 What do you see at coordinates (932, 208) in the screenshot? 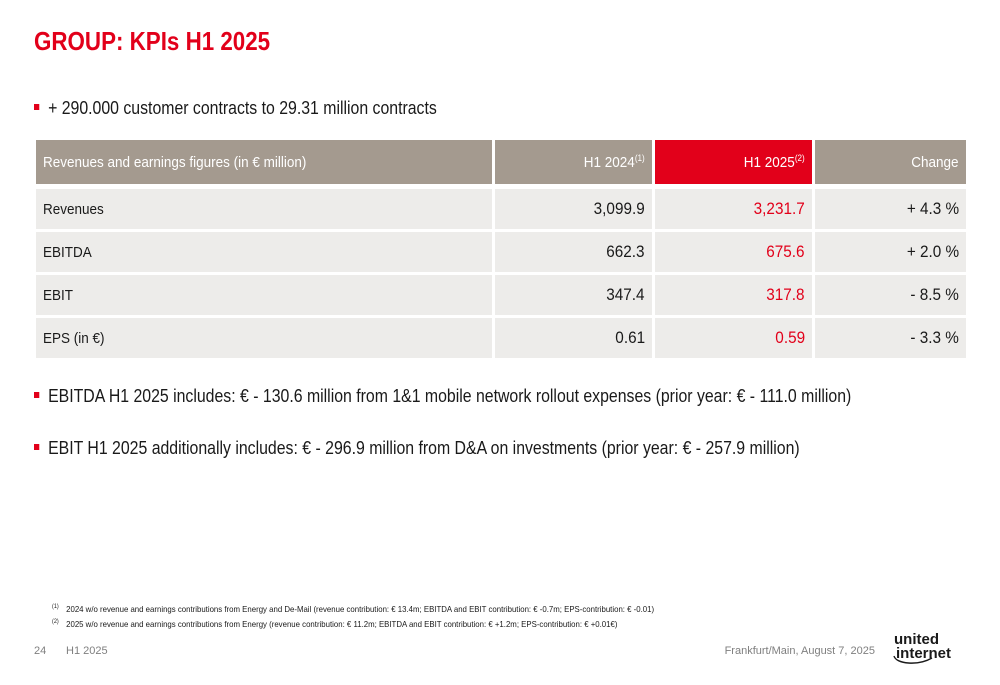
I see `row-change: + 4.3 %` at bounding box center [932, 208].